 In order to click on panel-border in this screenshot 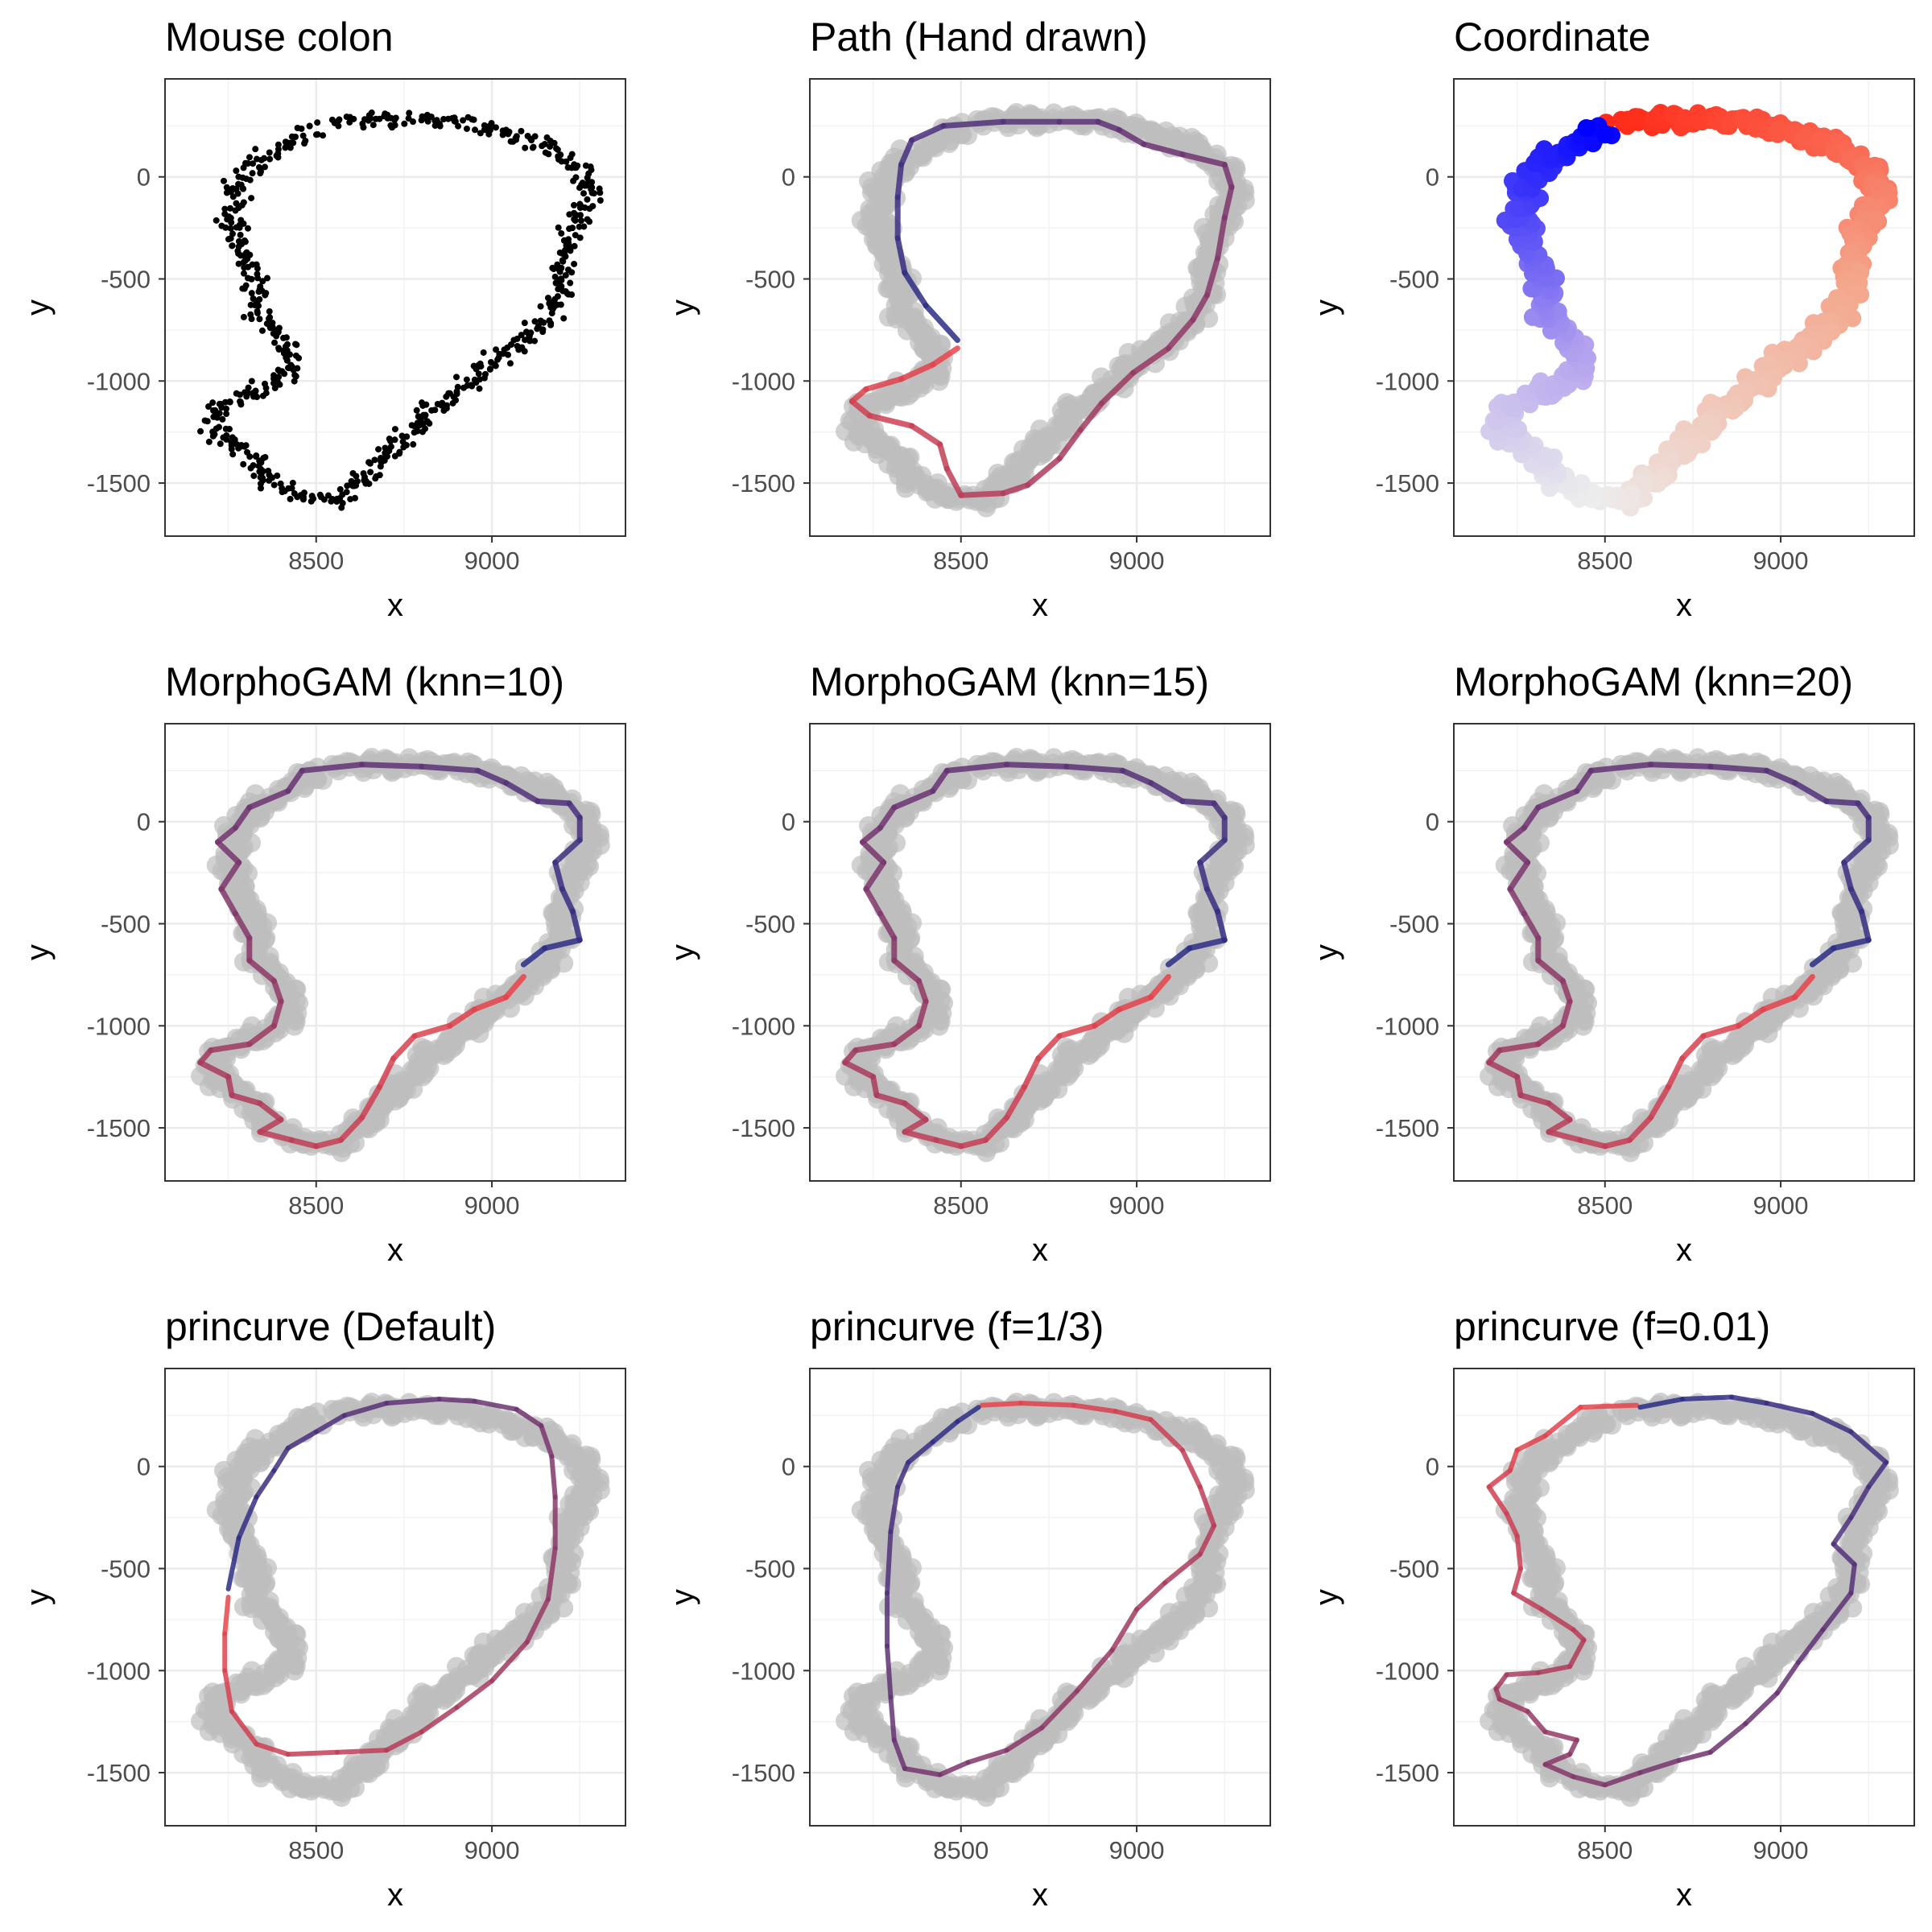, I will do `click(1040, 952)`.